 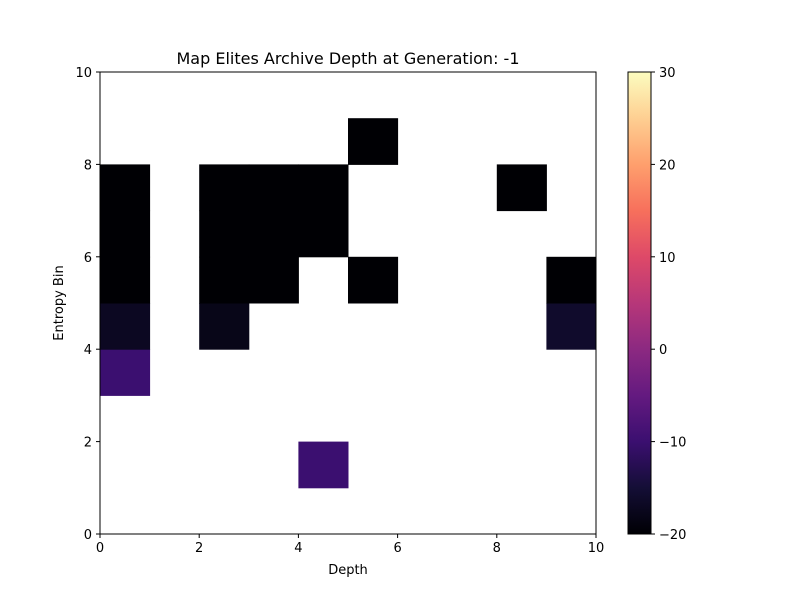 What do you see at coordinates (88, 350) in the screenshot?
I see `y-tick-label: 4` at bounding box center [88, 350].